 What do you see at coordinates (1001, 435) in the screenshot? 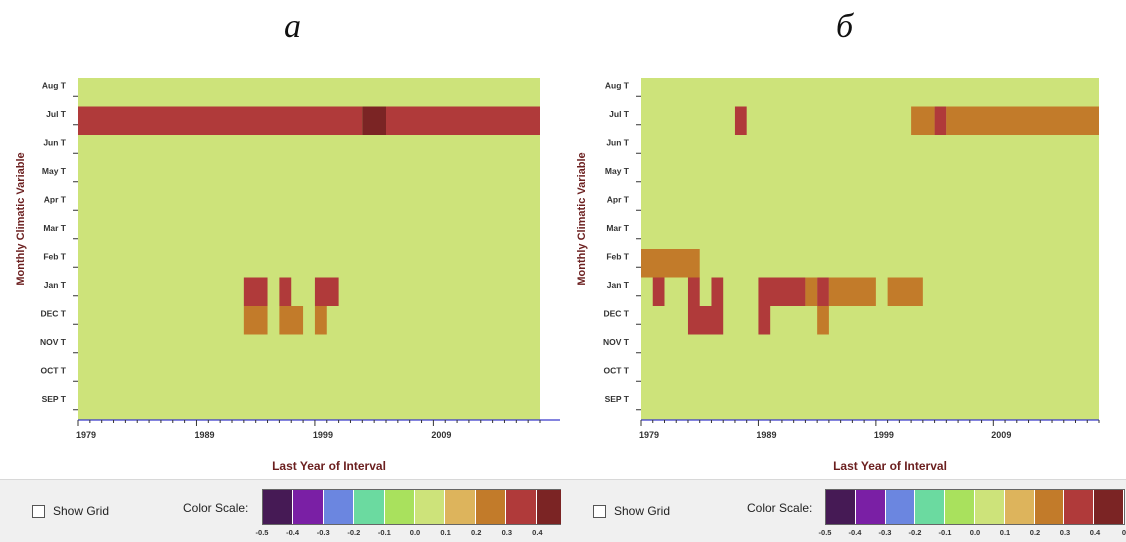
I see `x-tick-label: 2009` at bounding box center [1001, 435].